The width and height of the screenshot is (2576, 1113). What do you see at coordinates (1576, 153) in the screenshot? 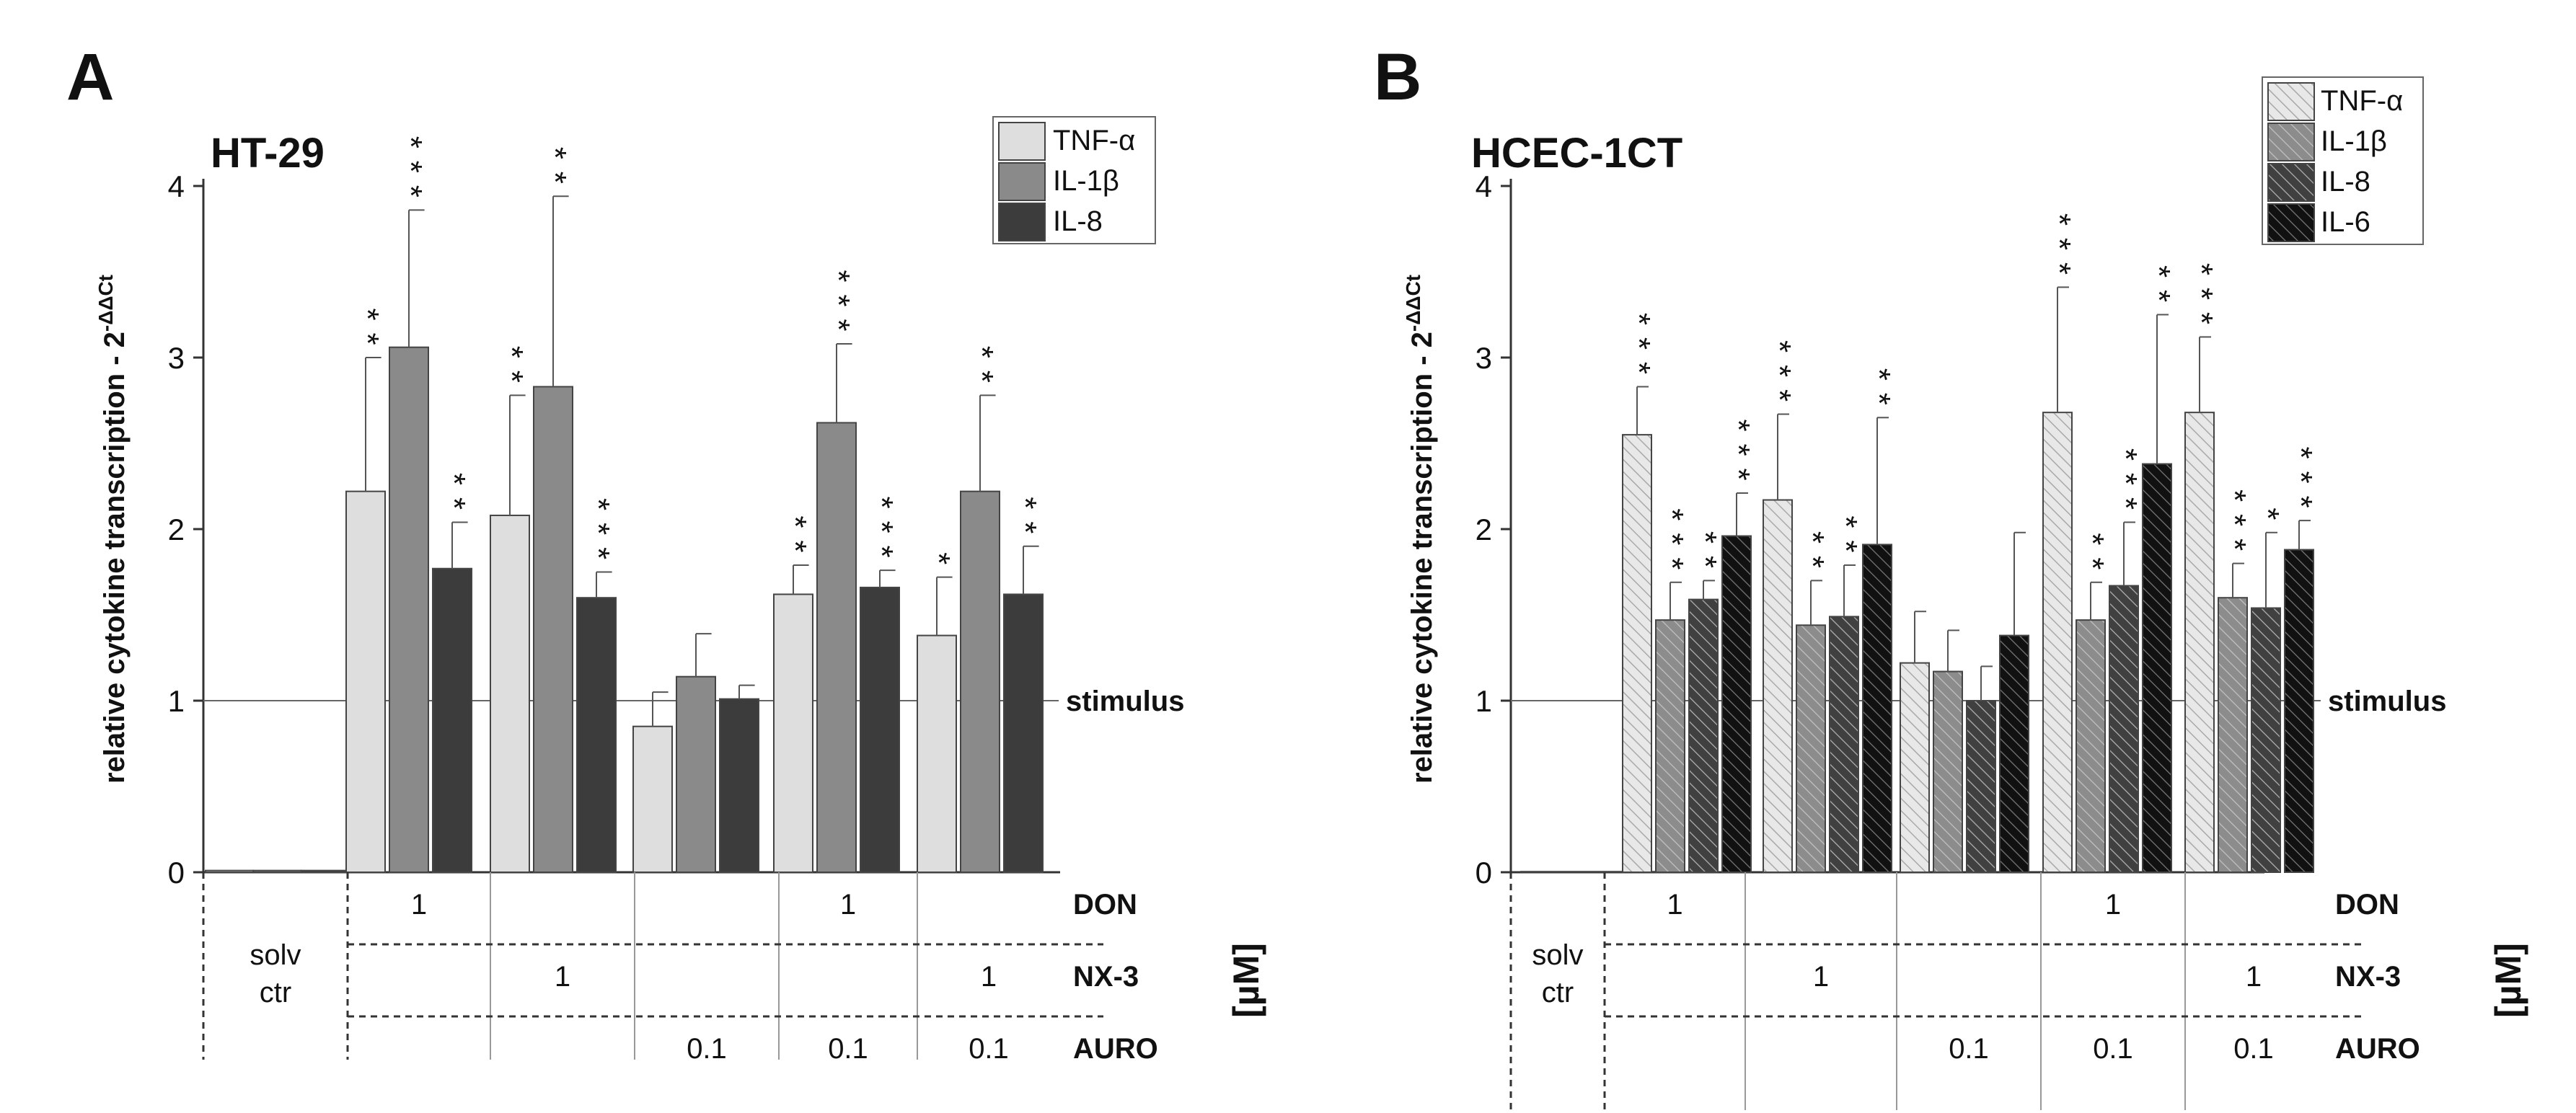
I see `panel-title: HCEC-1CT` at bounding box center [1576, 153].